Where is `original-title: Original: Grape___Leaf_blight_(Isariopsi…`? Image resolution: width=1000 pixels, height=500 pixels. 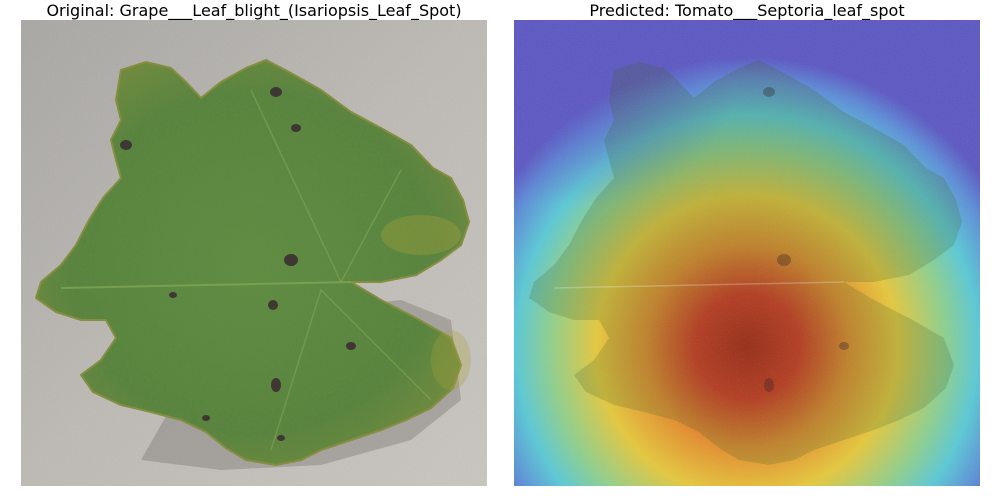 original-title: Original: Grape___Leaf_blight_(Isariopsi… is located at coordinates (254, 10).